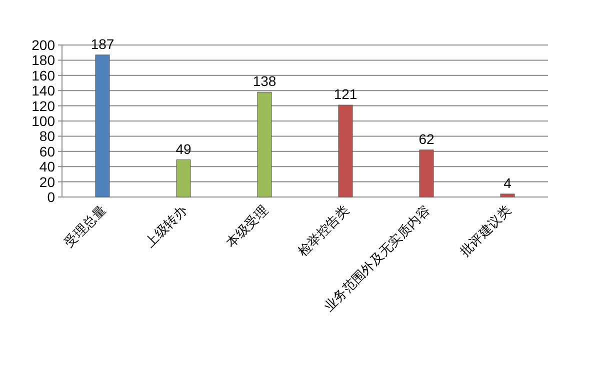  What do you see at coordinates (44, 60) in the screenshot?
I see `y-tick-label: 180` at bounding box center [44, 60].